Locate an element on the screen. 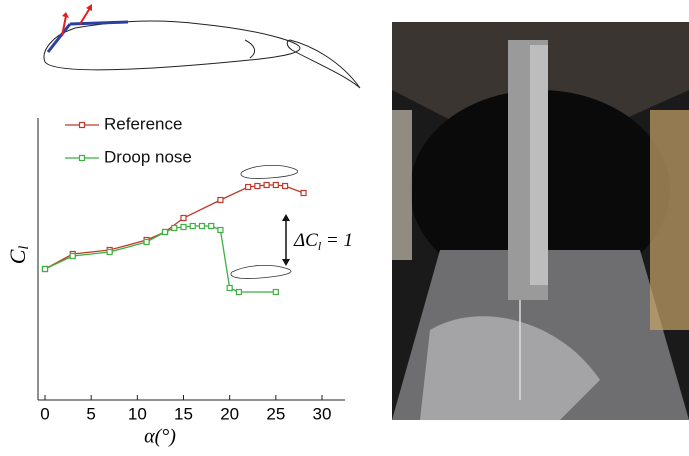 The height and width of the screenshot is (456, 689). airfoil-icon is located at coordinates (264, 221).